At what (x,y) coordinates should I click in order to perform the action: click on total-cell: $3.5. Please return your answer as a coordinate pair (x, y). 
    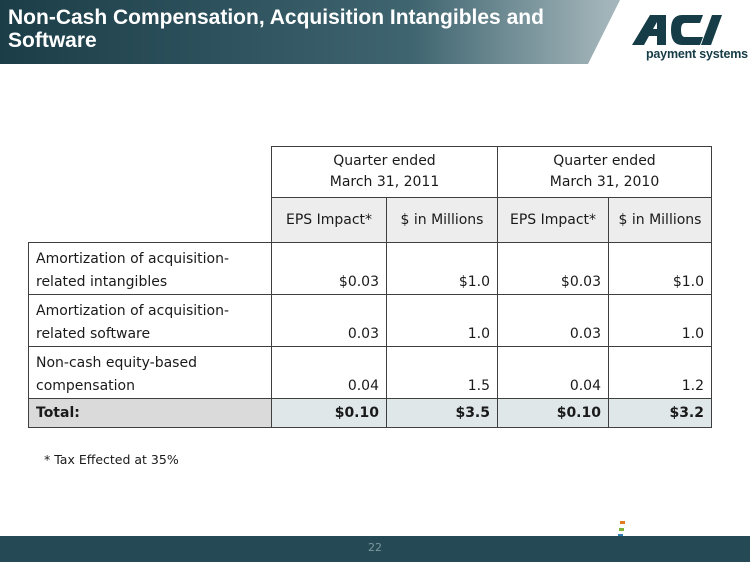
    Looking at the image, I should click on (442, 413).